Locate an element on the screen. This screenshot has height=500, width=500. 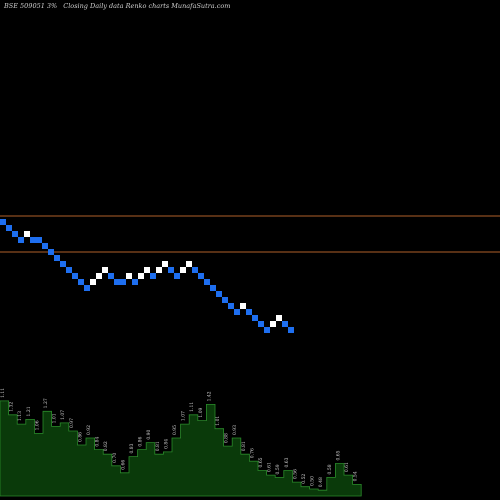
volume-label: 0.93 is located at coordinates (235, 430).